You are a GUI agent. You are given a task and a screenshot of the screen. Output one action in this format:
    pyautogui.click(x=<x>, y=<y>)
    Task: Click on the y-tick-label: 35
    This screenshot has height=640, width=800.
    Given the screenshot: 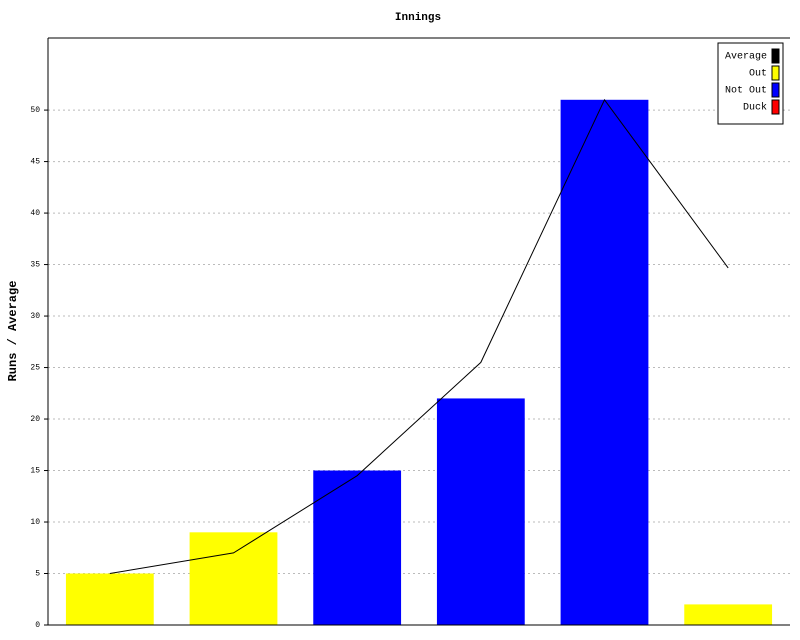 What is the action you would take?
    pyautogui.click(x=35, y=265)
    